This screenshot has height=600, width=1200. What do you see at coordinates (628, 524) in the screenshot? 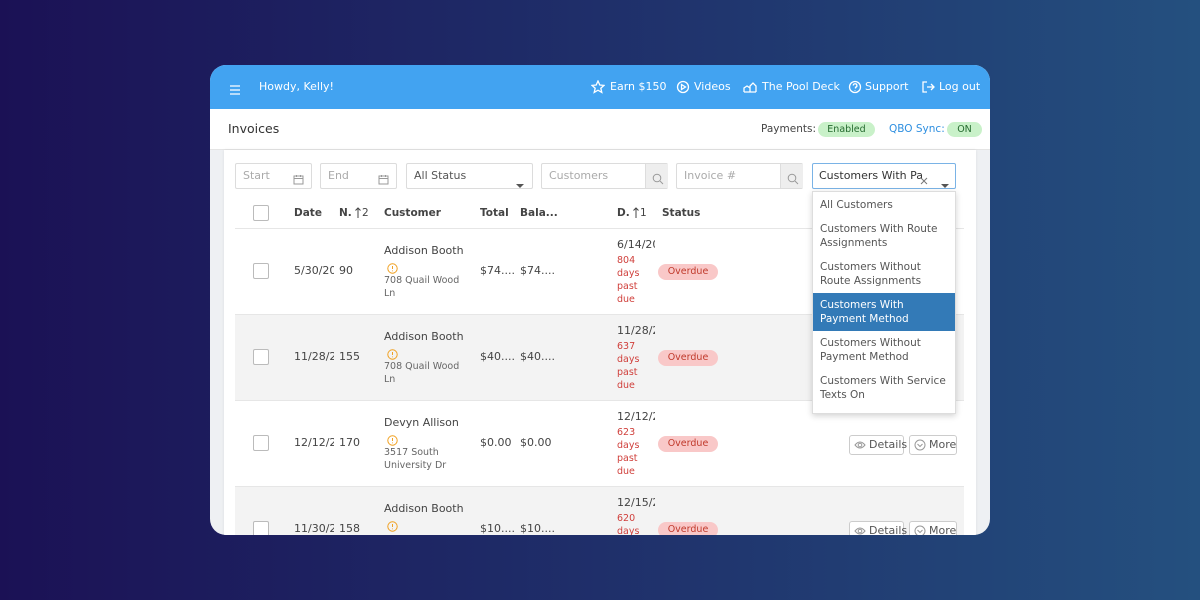
I see `overdue-days: 620 days past due` at bounding box center [628, 524].